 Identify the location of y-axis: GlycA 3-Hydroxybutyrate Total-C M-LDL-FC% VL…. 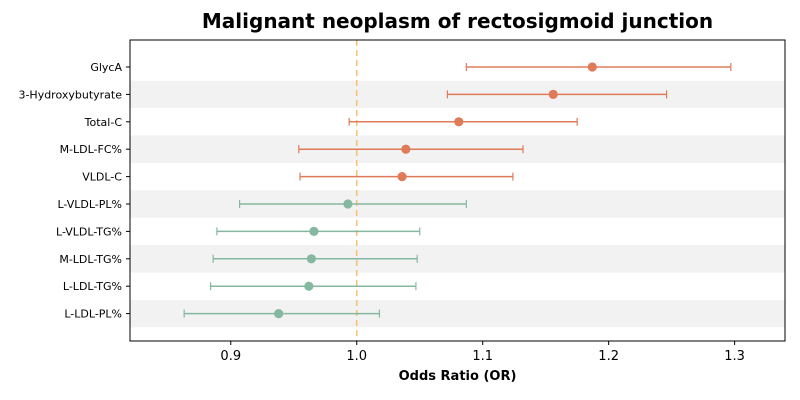
(74, 191).